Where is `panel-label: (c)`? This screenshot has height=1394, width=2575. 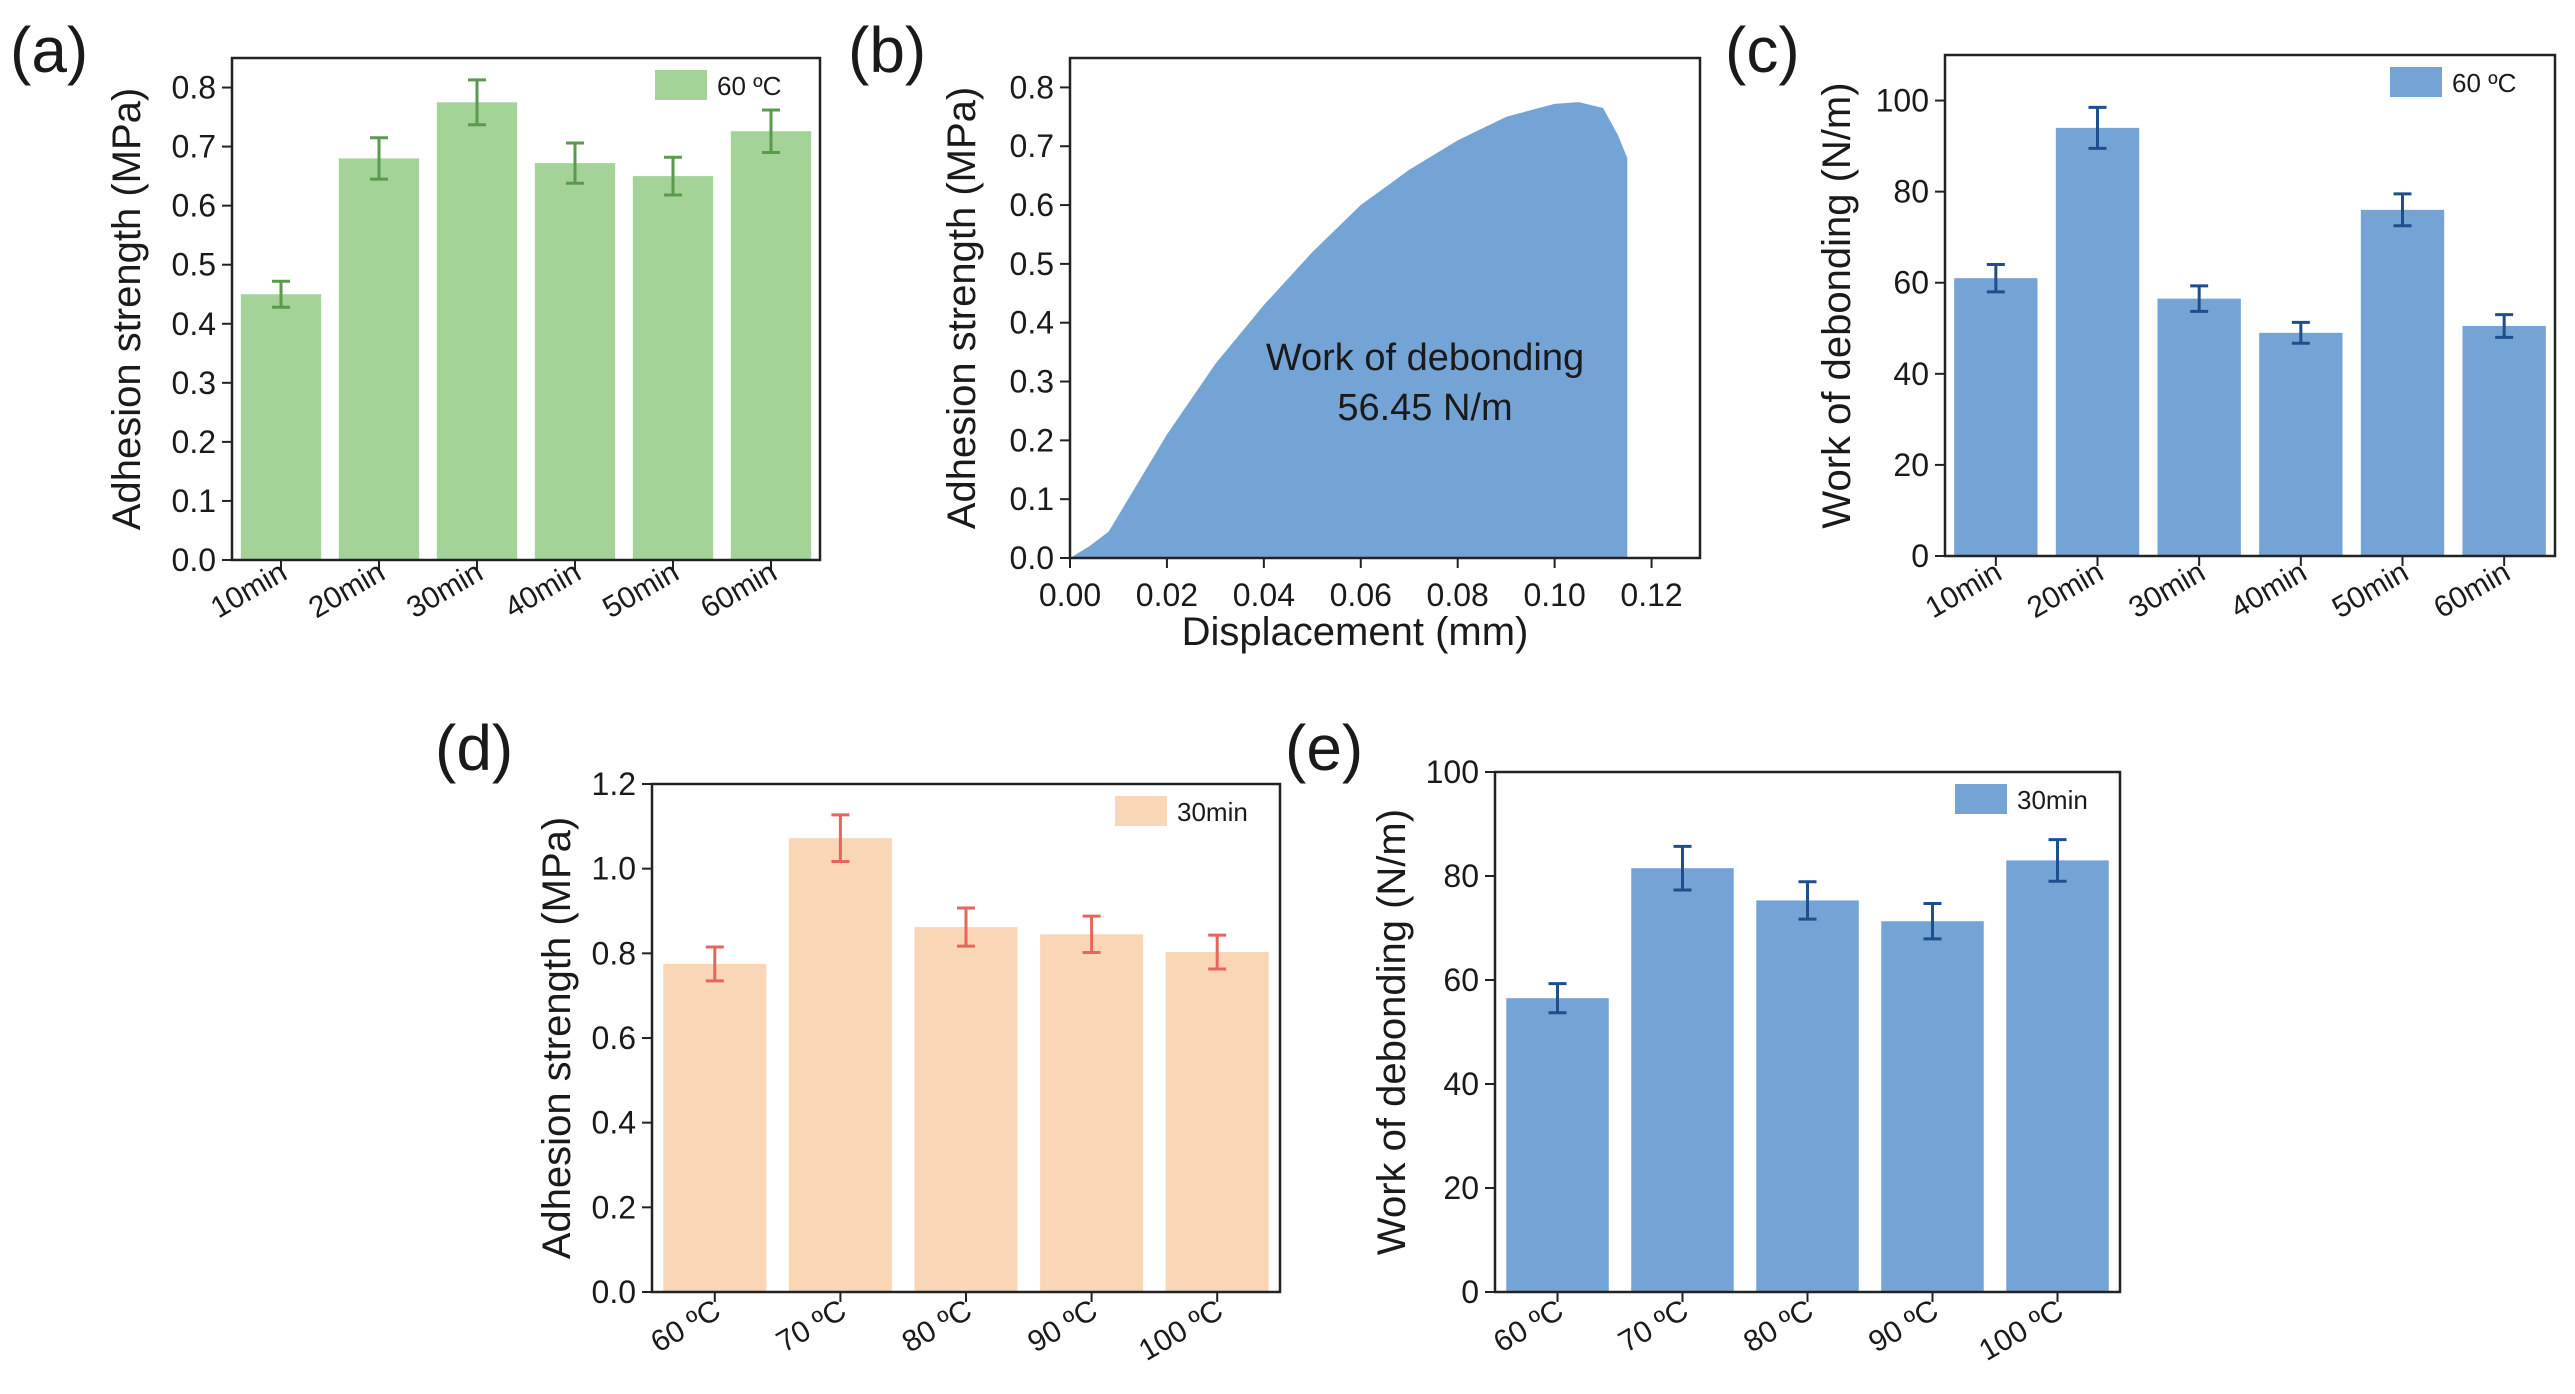 panel-label: (c) is located at coordinates (1762, 50).